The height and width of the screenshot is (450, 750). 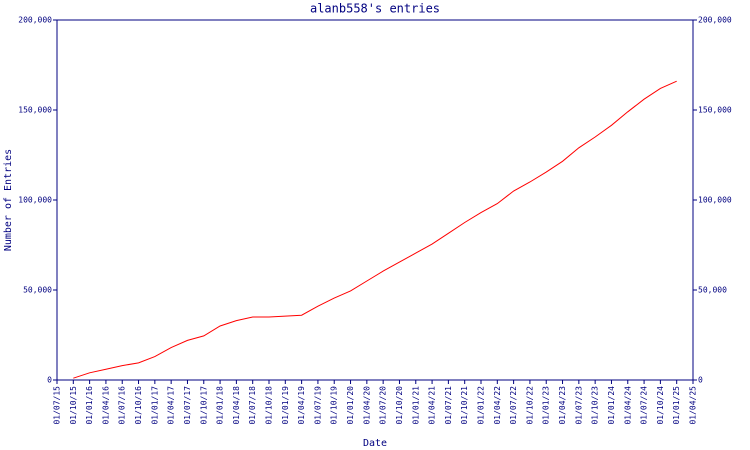 I want to click on x-tick-label: 01/10/15, so click(x=73, y=405).